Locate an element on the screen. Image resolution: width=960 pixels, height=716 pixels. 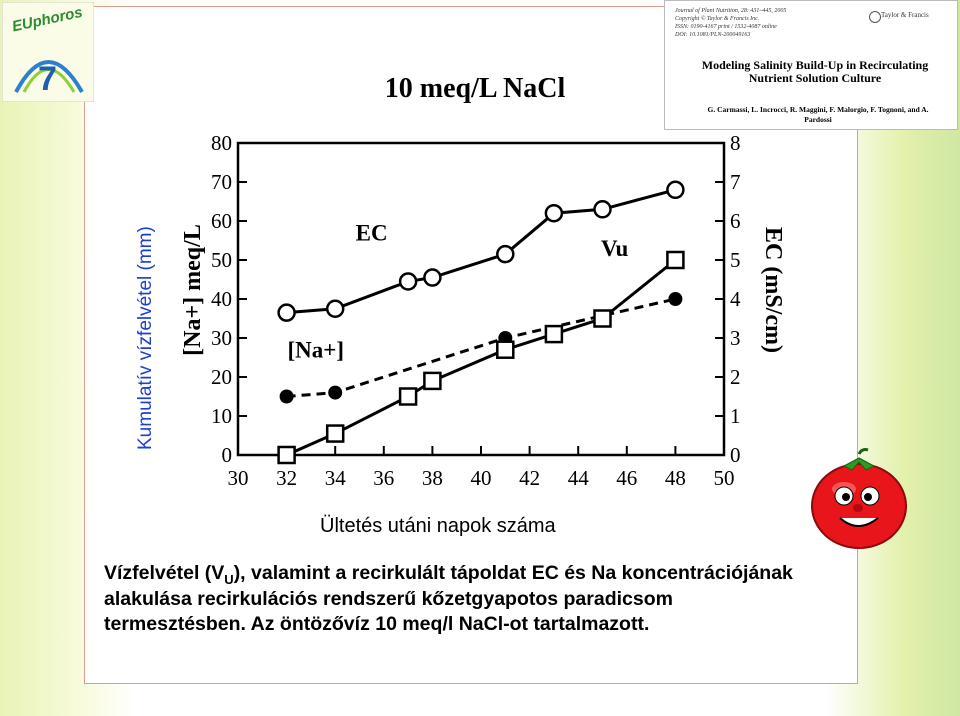
left-axis: 0 10 20 30 40 50 60 70 80 is located at coordinates (229, 299).